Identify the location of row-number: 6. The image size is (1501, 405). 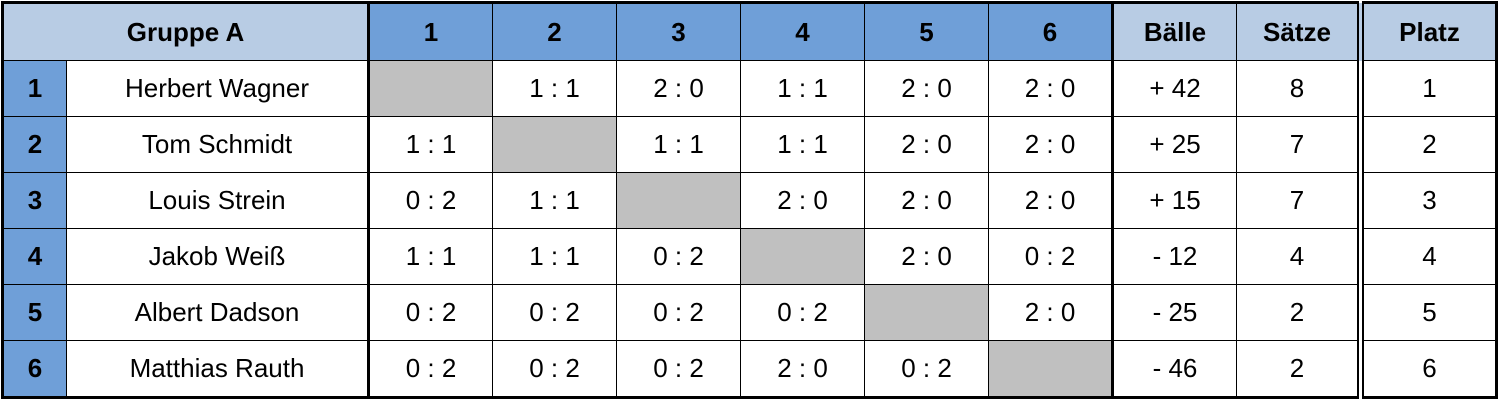
(34, 369).